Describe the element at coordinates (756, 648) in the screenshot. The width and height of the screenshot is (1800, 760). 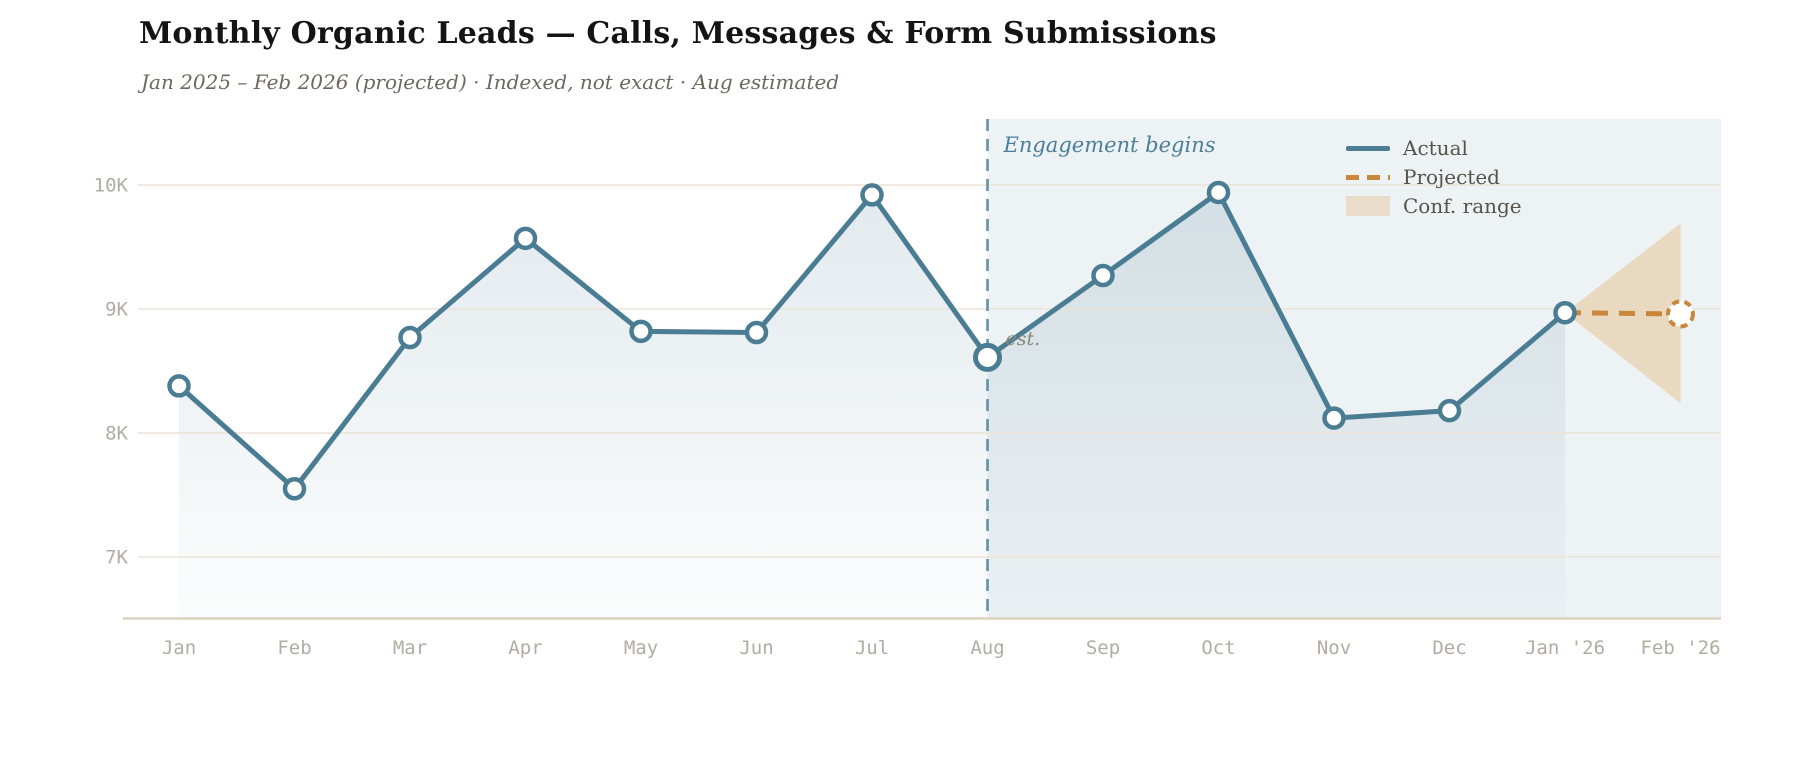
I see `x-axis-tick-label: Jun` at that location.